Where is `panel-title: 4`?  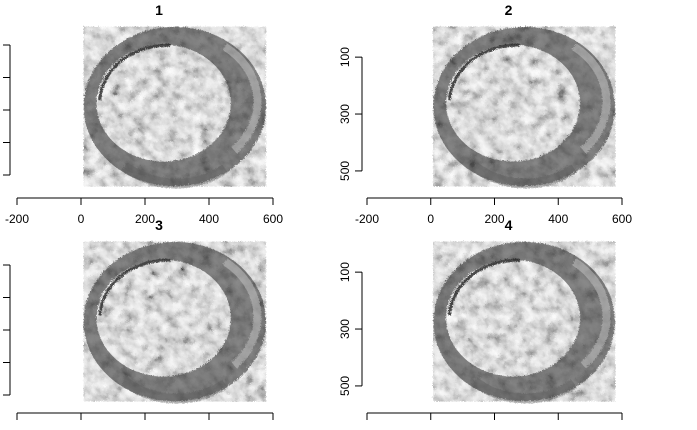
panel-title: 4 is located at coordinates (509, 225).